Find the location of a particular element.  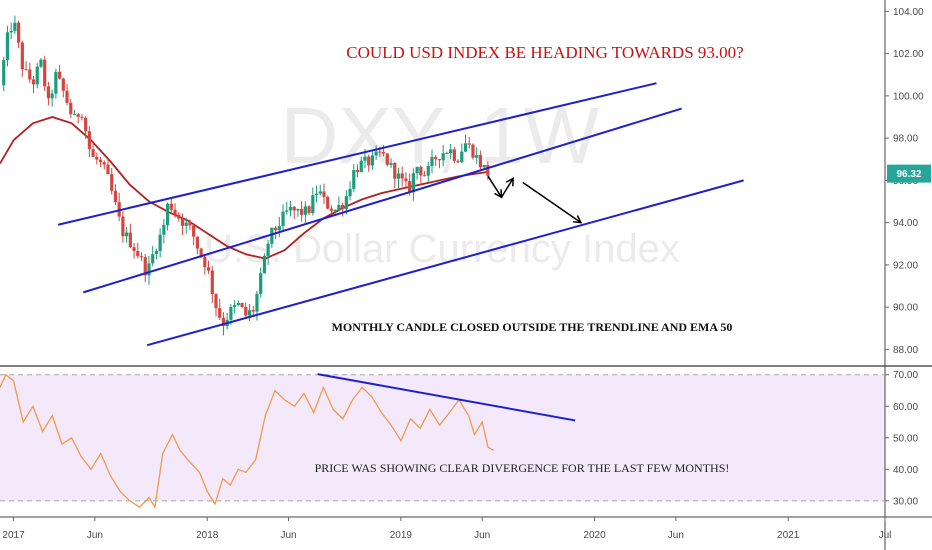

price-tick-label-8: 88.00 is located at coordinates (905, 350).